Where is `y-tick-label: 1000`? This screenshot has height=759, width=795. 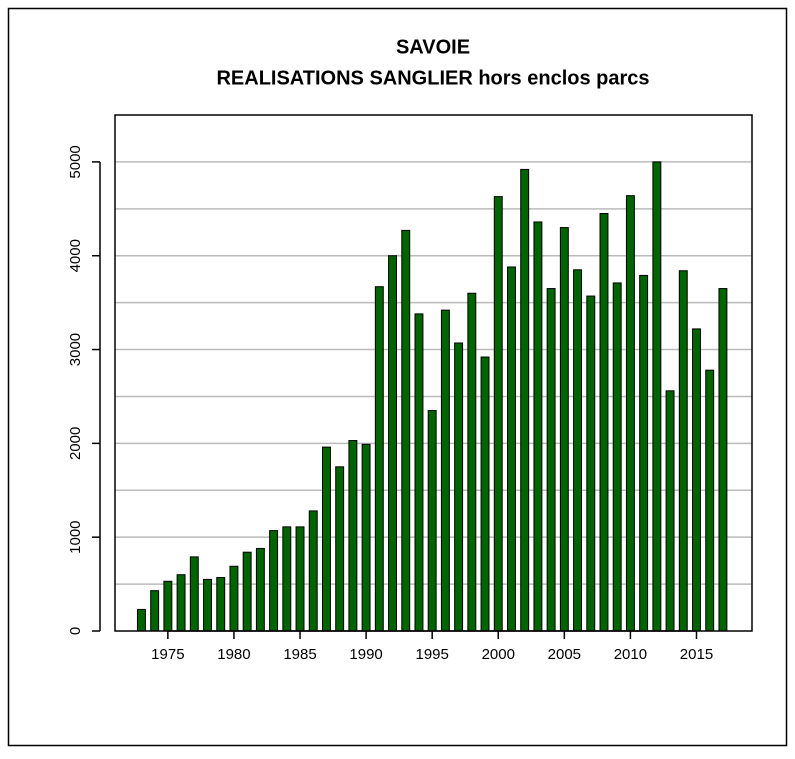 y-tick-label: 1000 is located at coordinates (75, 536).